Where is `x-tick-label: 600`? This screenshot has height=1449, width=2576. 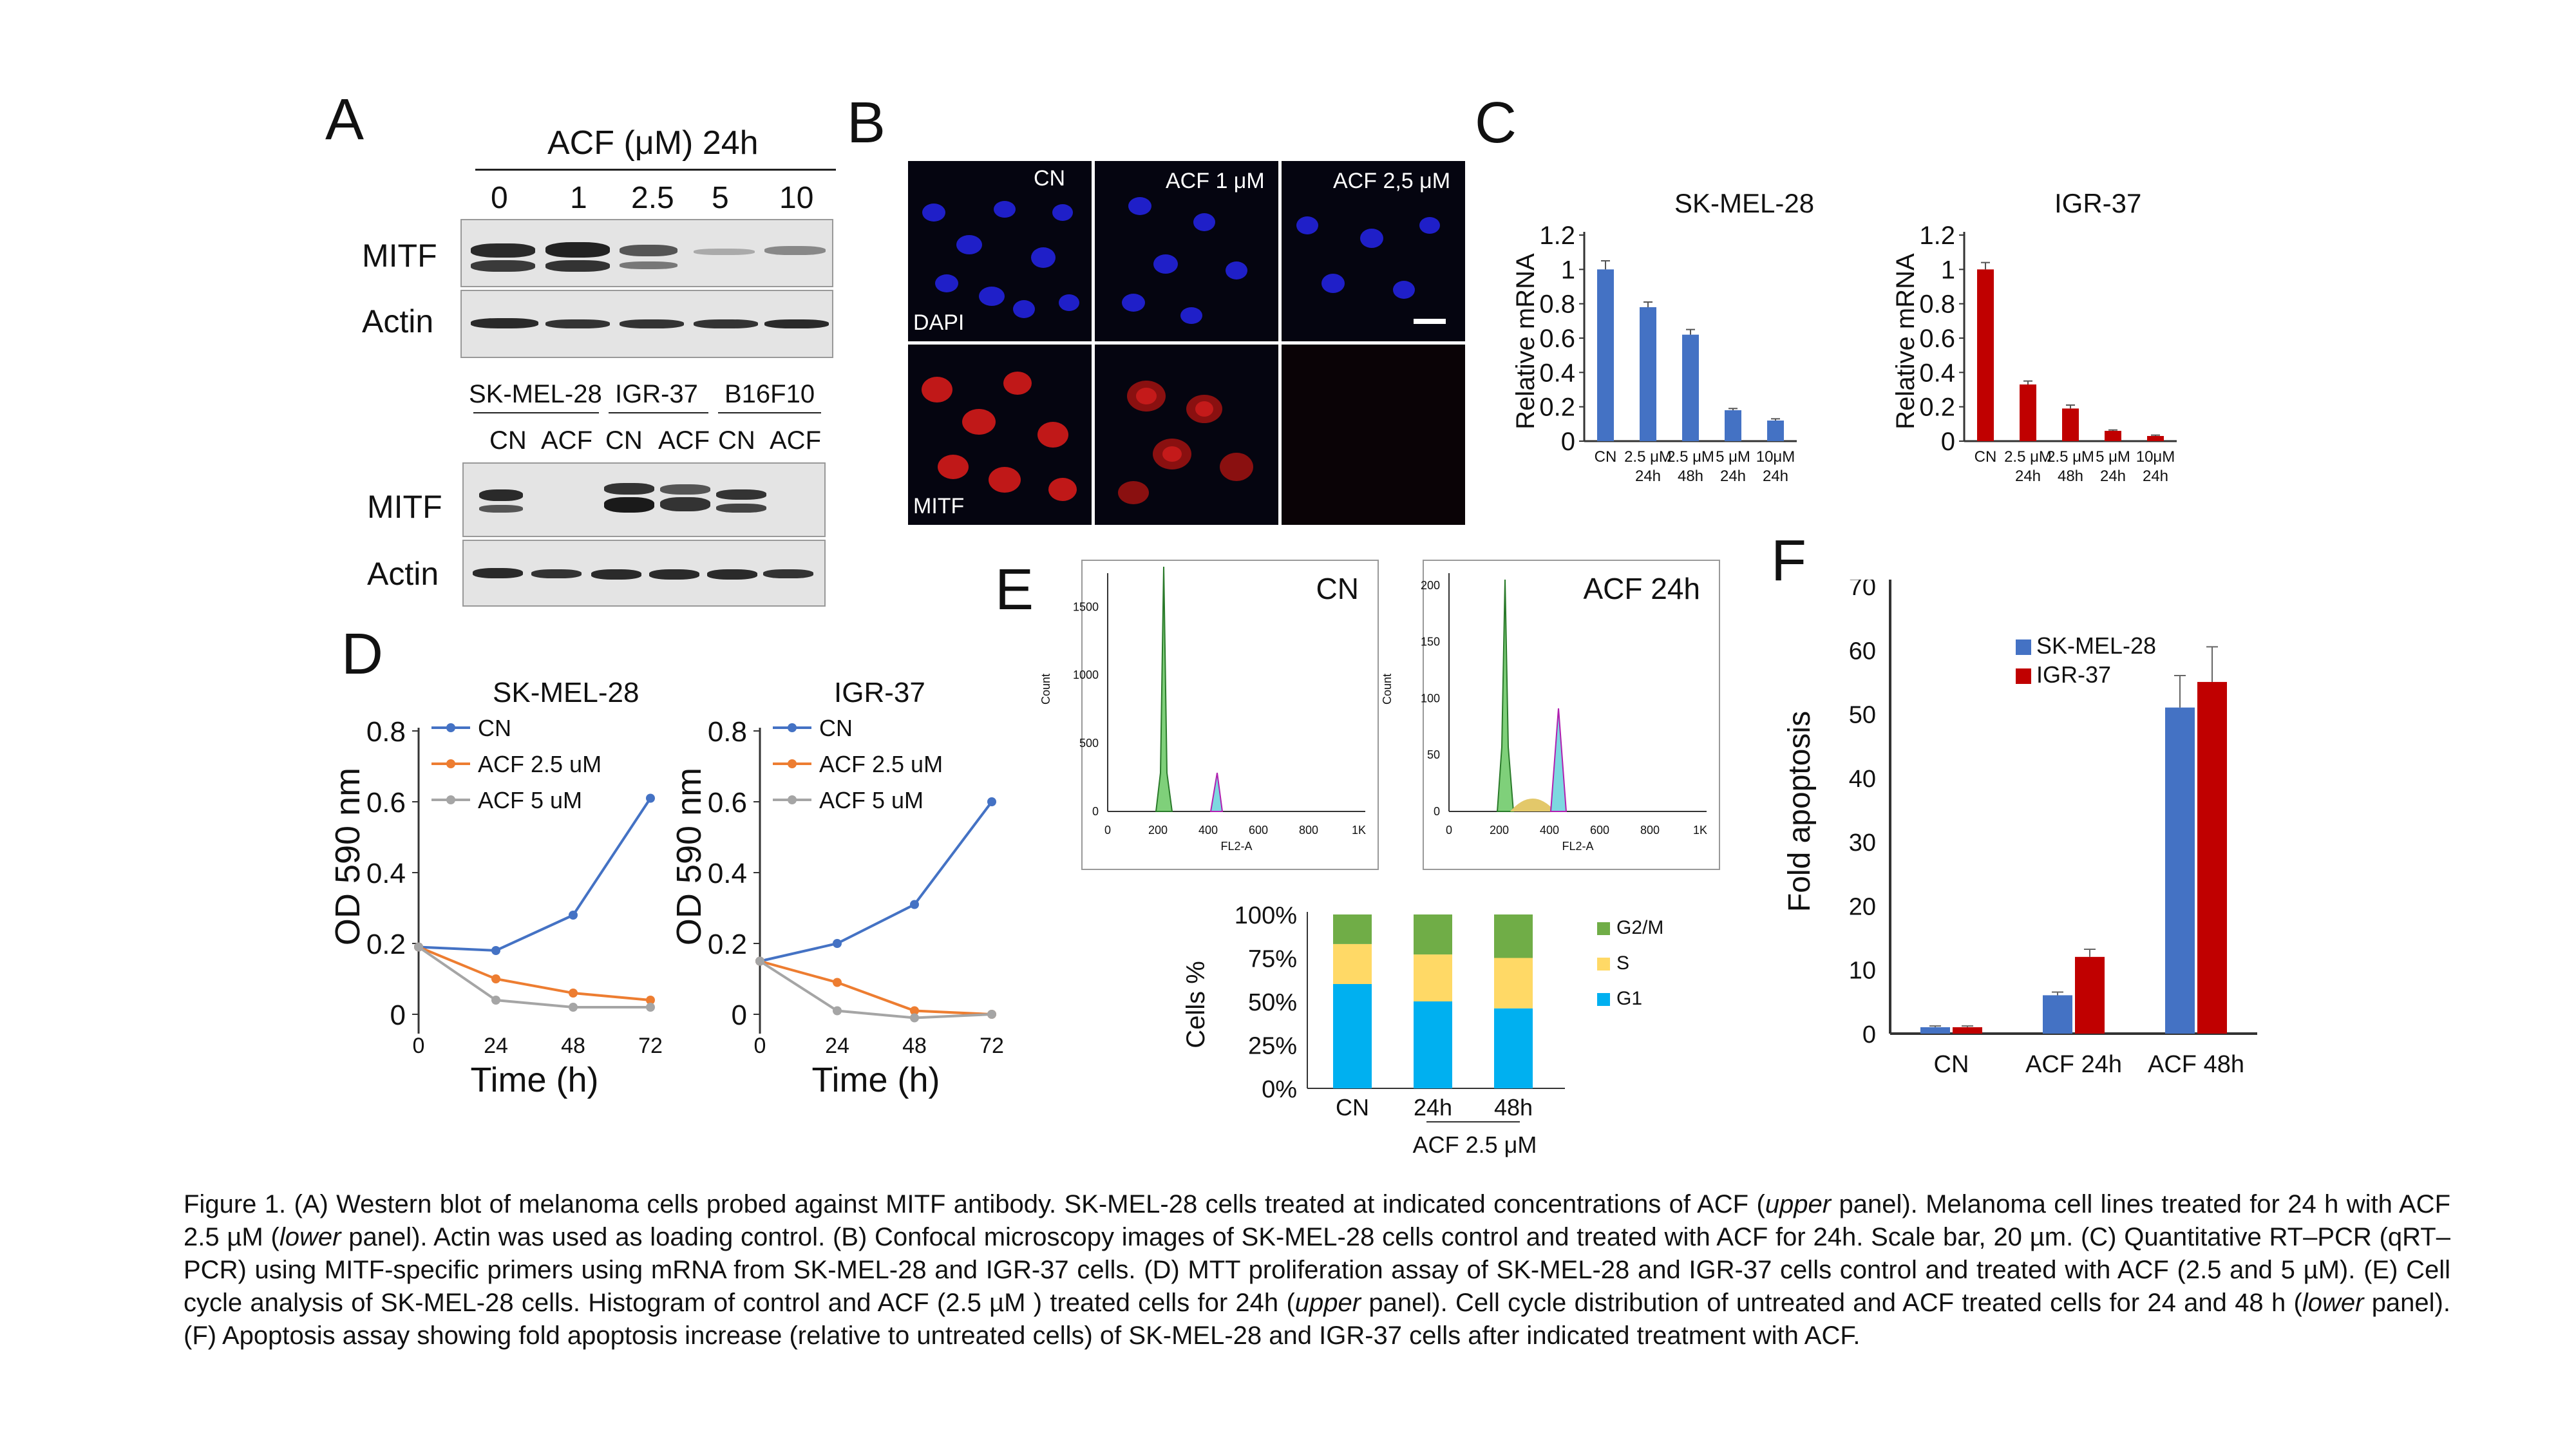 x-tick-label: 600 is located at coordinates (1599, 830).